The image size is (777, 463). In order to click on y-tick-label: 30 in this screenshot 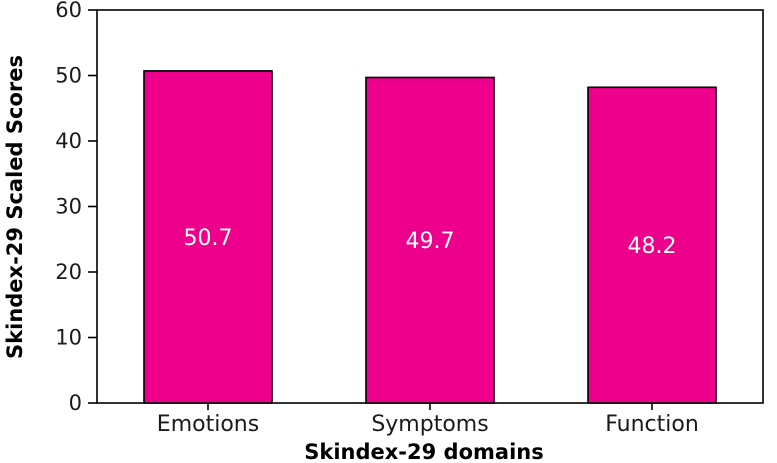, I will do `click(68, 207)`.